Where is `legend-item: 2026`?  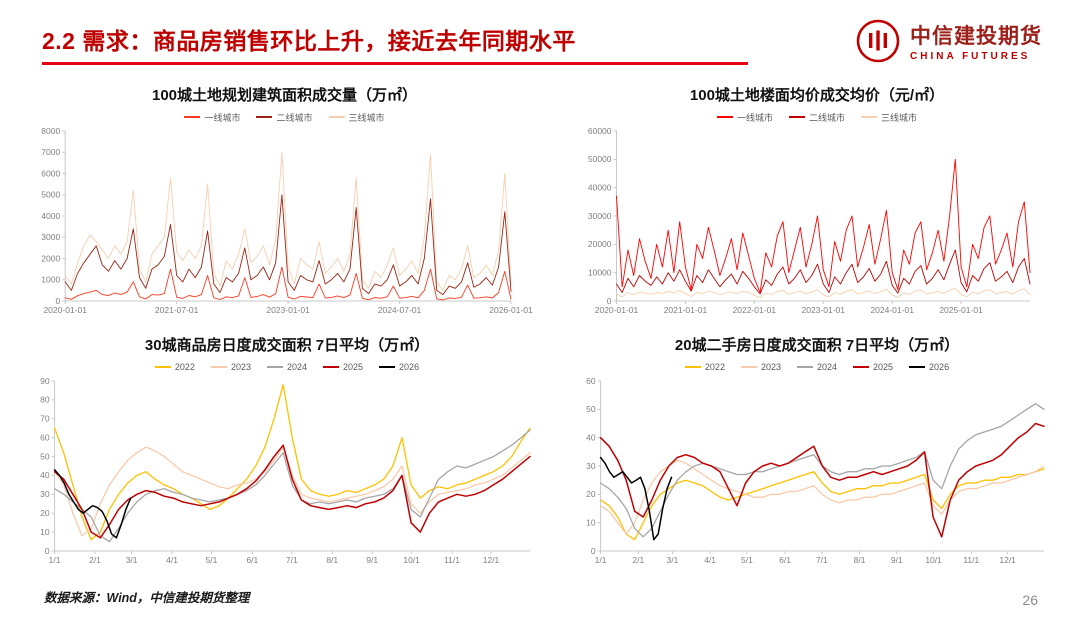 legend-item: 2026 is located at coordinates (929, 367).